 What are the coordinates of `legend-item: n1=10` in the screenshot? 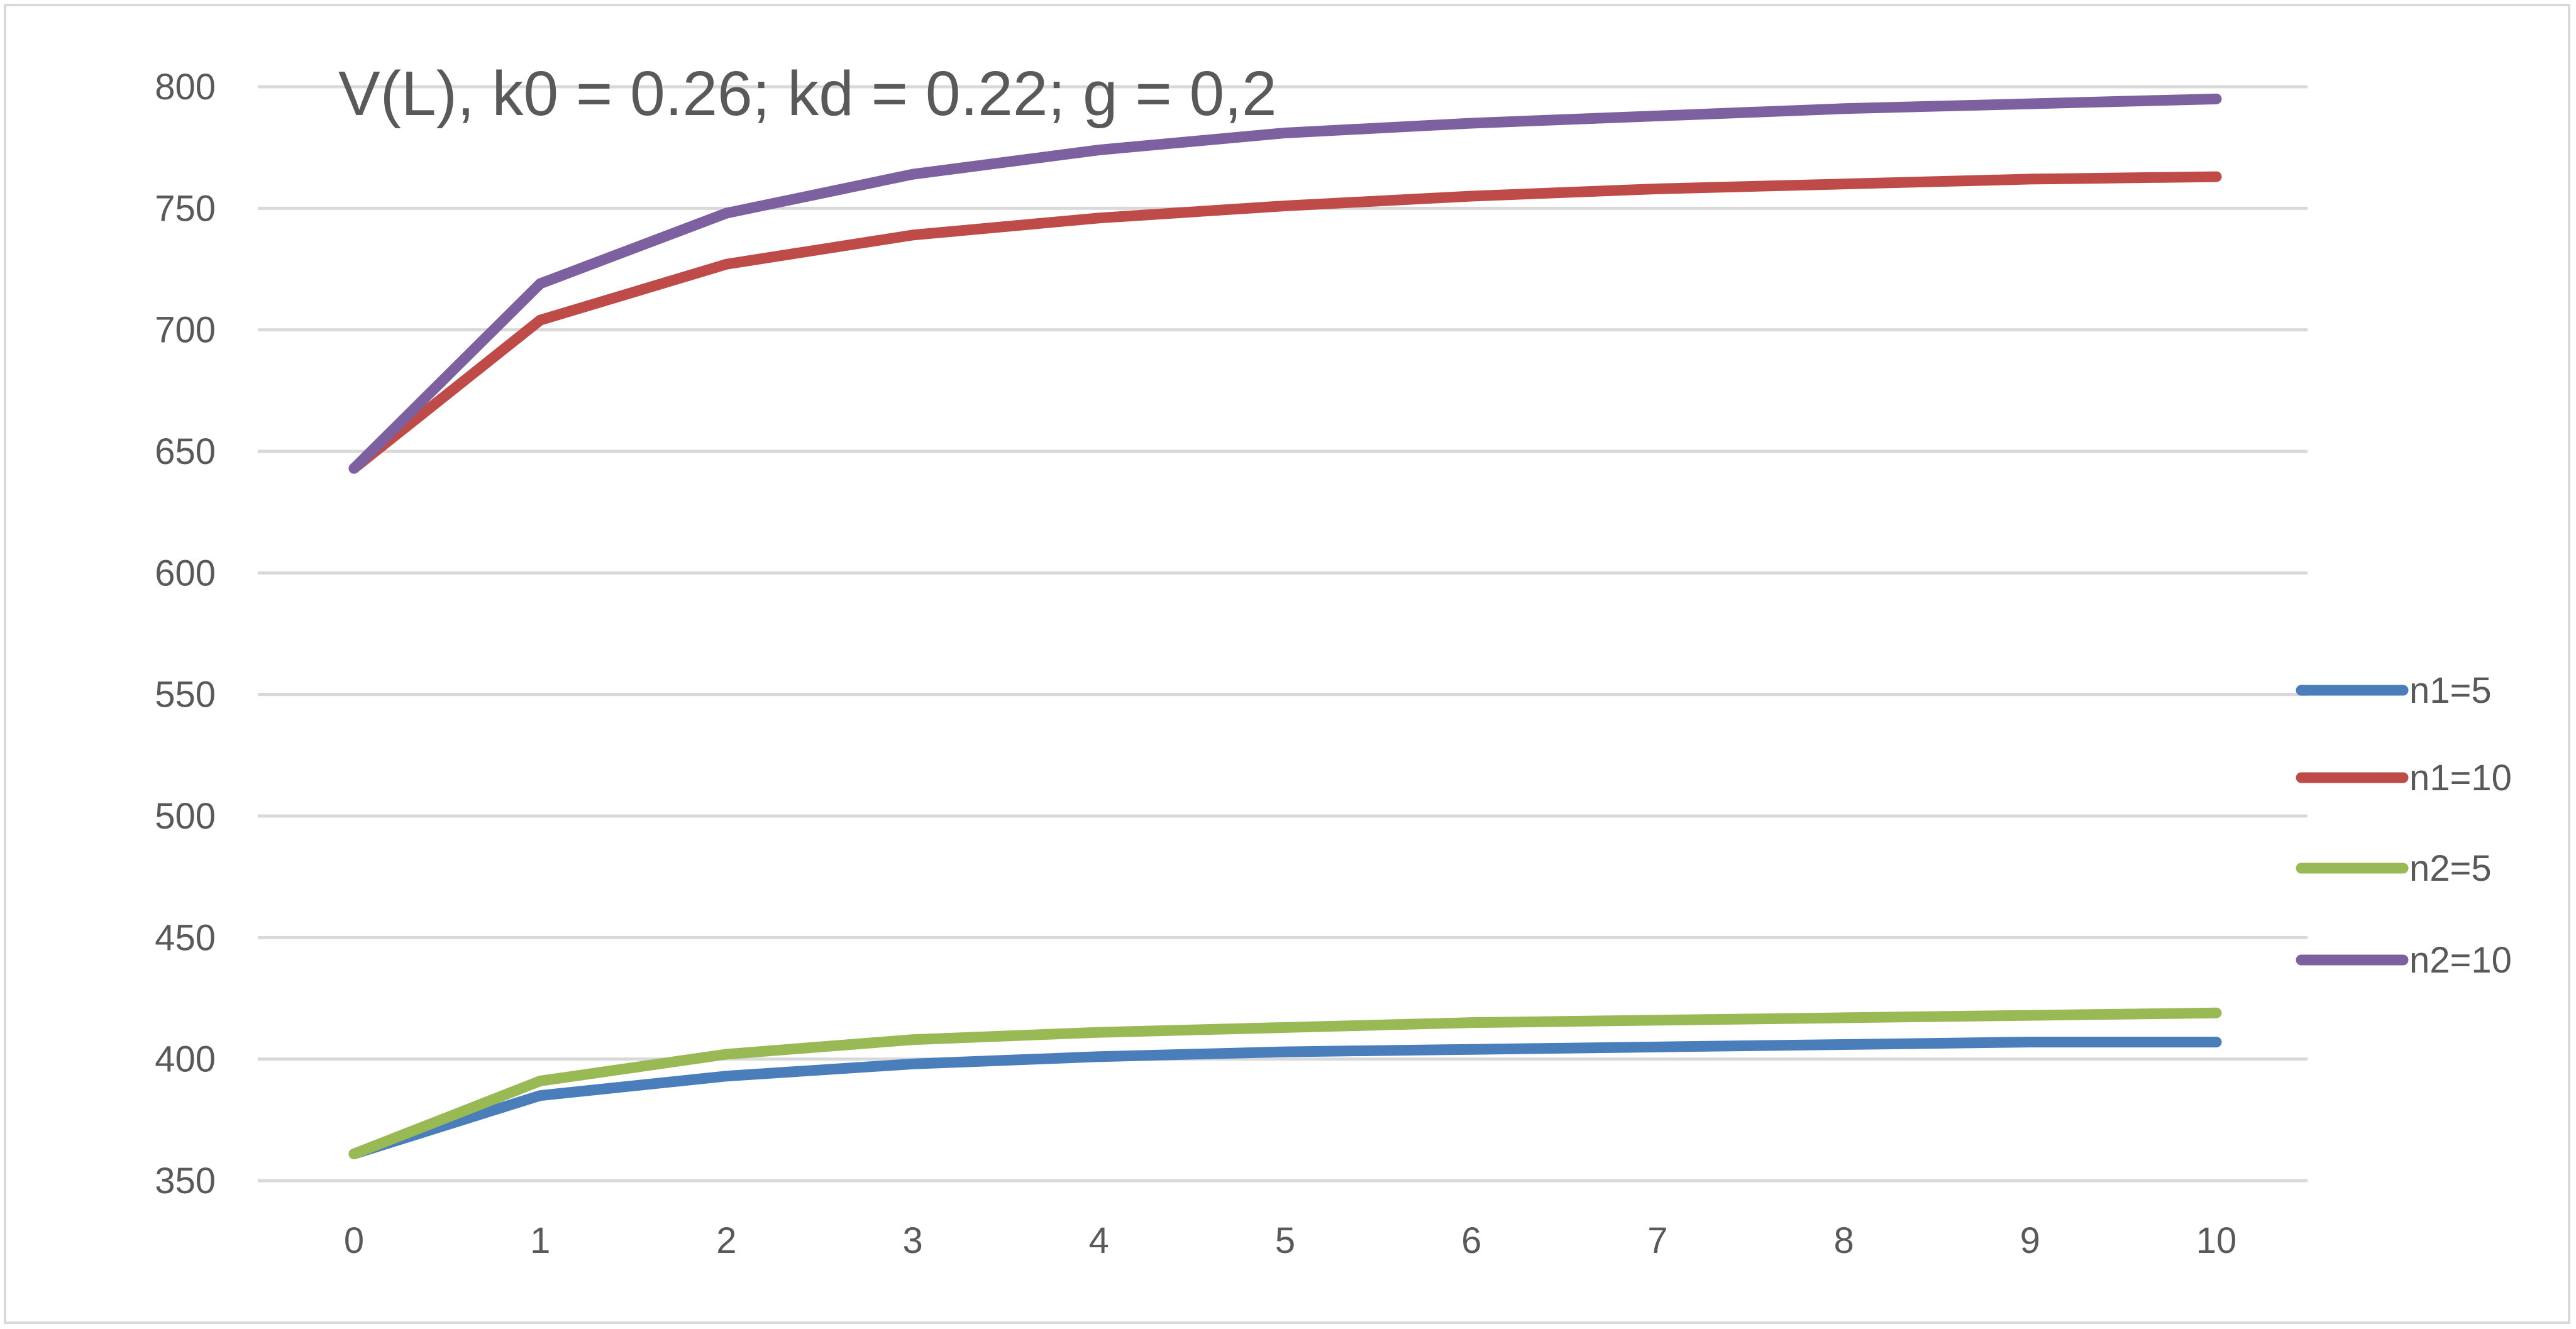 It's located at (2404, 778).